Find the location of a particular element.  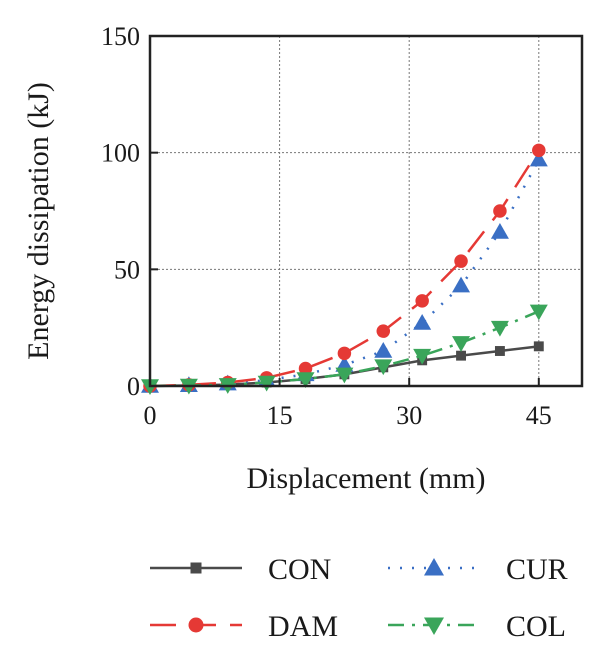

legend: CON CUR DAM COL is located at coordinates (359, 598).